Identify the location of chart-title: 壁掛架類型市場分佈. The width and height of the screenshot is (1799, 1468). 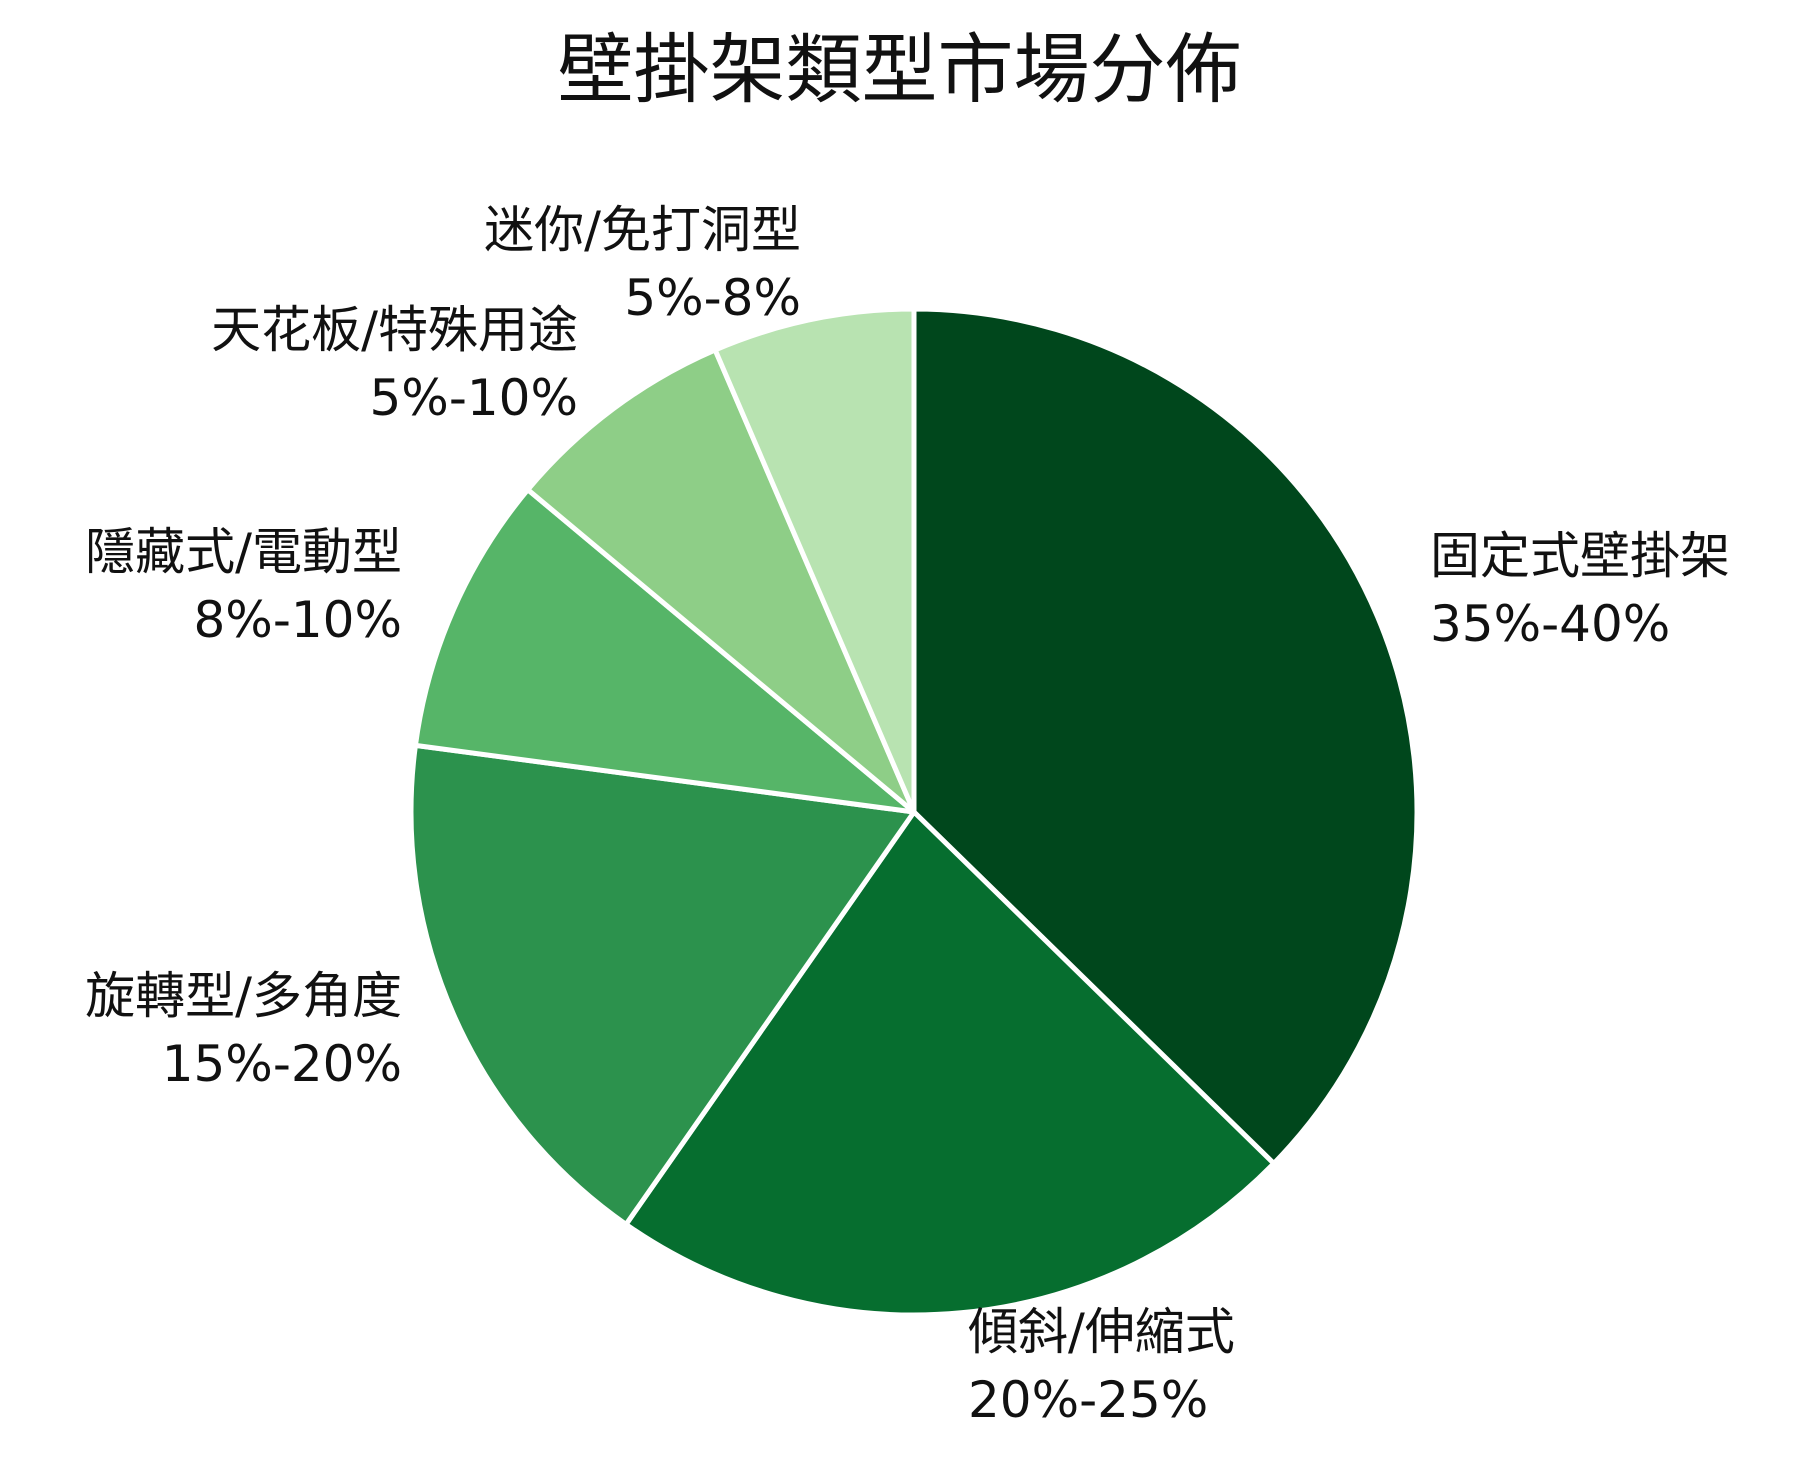
(899, 69).